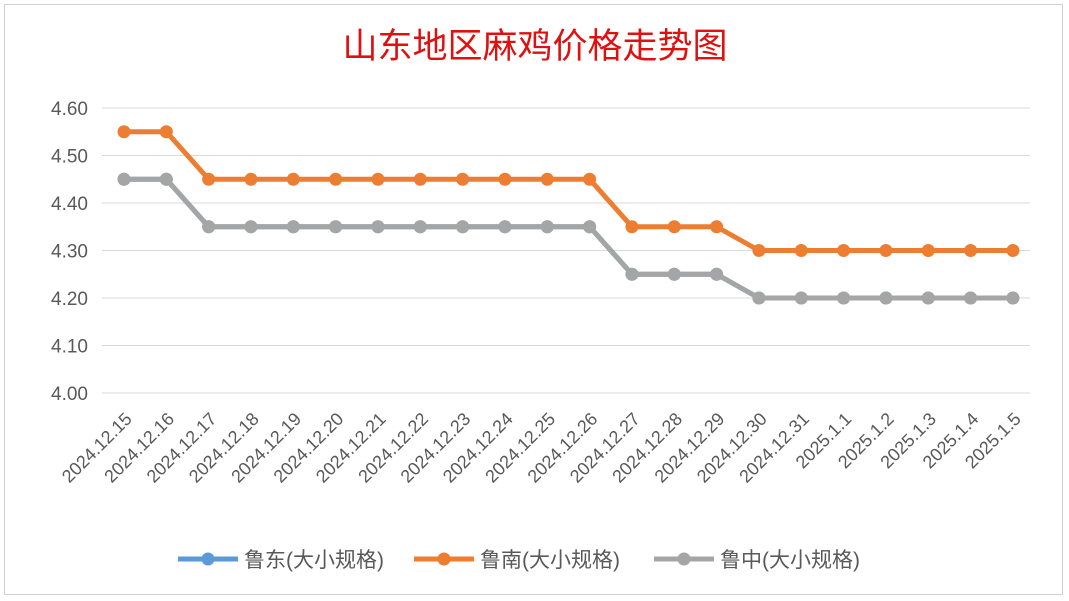  Describe the element at coordinates (314, 560) in the screenshot. I see `legend-label: 鲁东(大小规格)` at that location.